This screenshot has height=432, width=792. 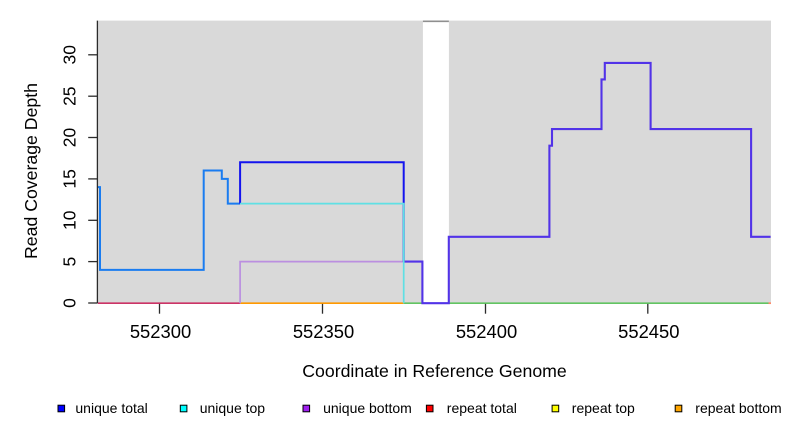 What do you see at coordinates (111, 408) in the screenshot?
I see `svg-text: unique total` at bounding box center [111, 408].